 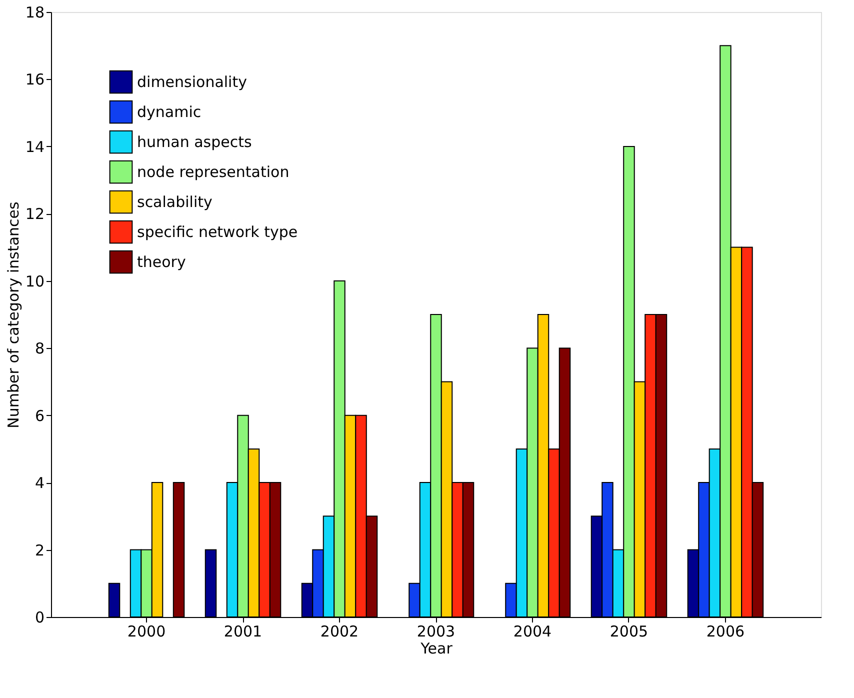 I want to click on y-tick-label: 12, so click(x=34, y=214).